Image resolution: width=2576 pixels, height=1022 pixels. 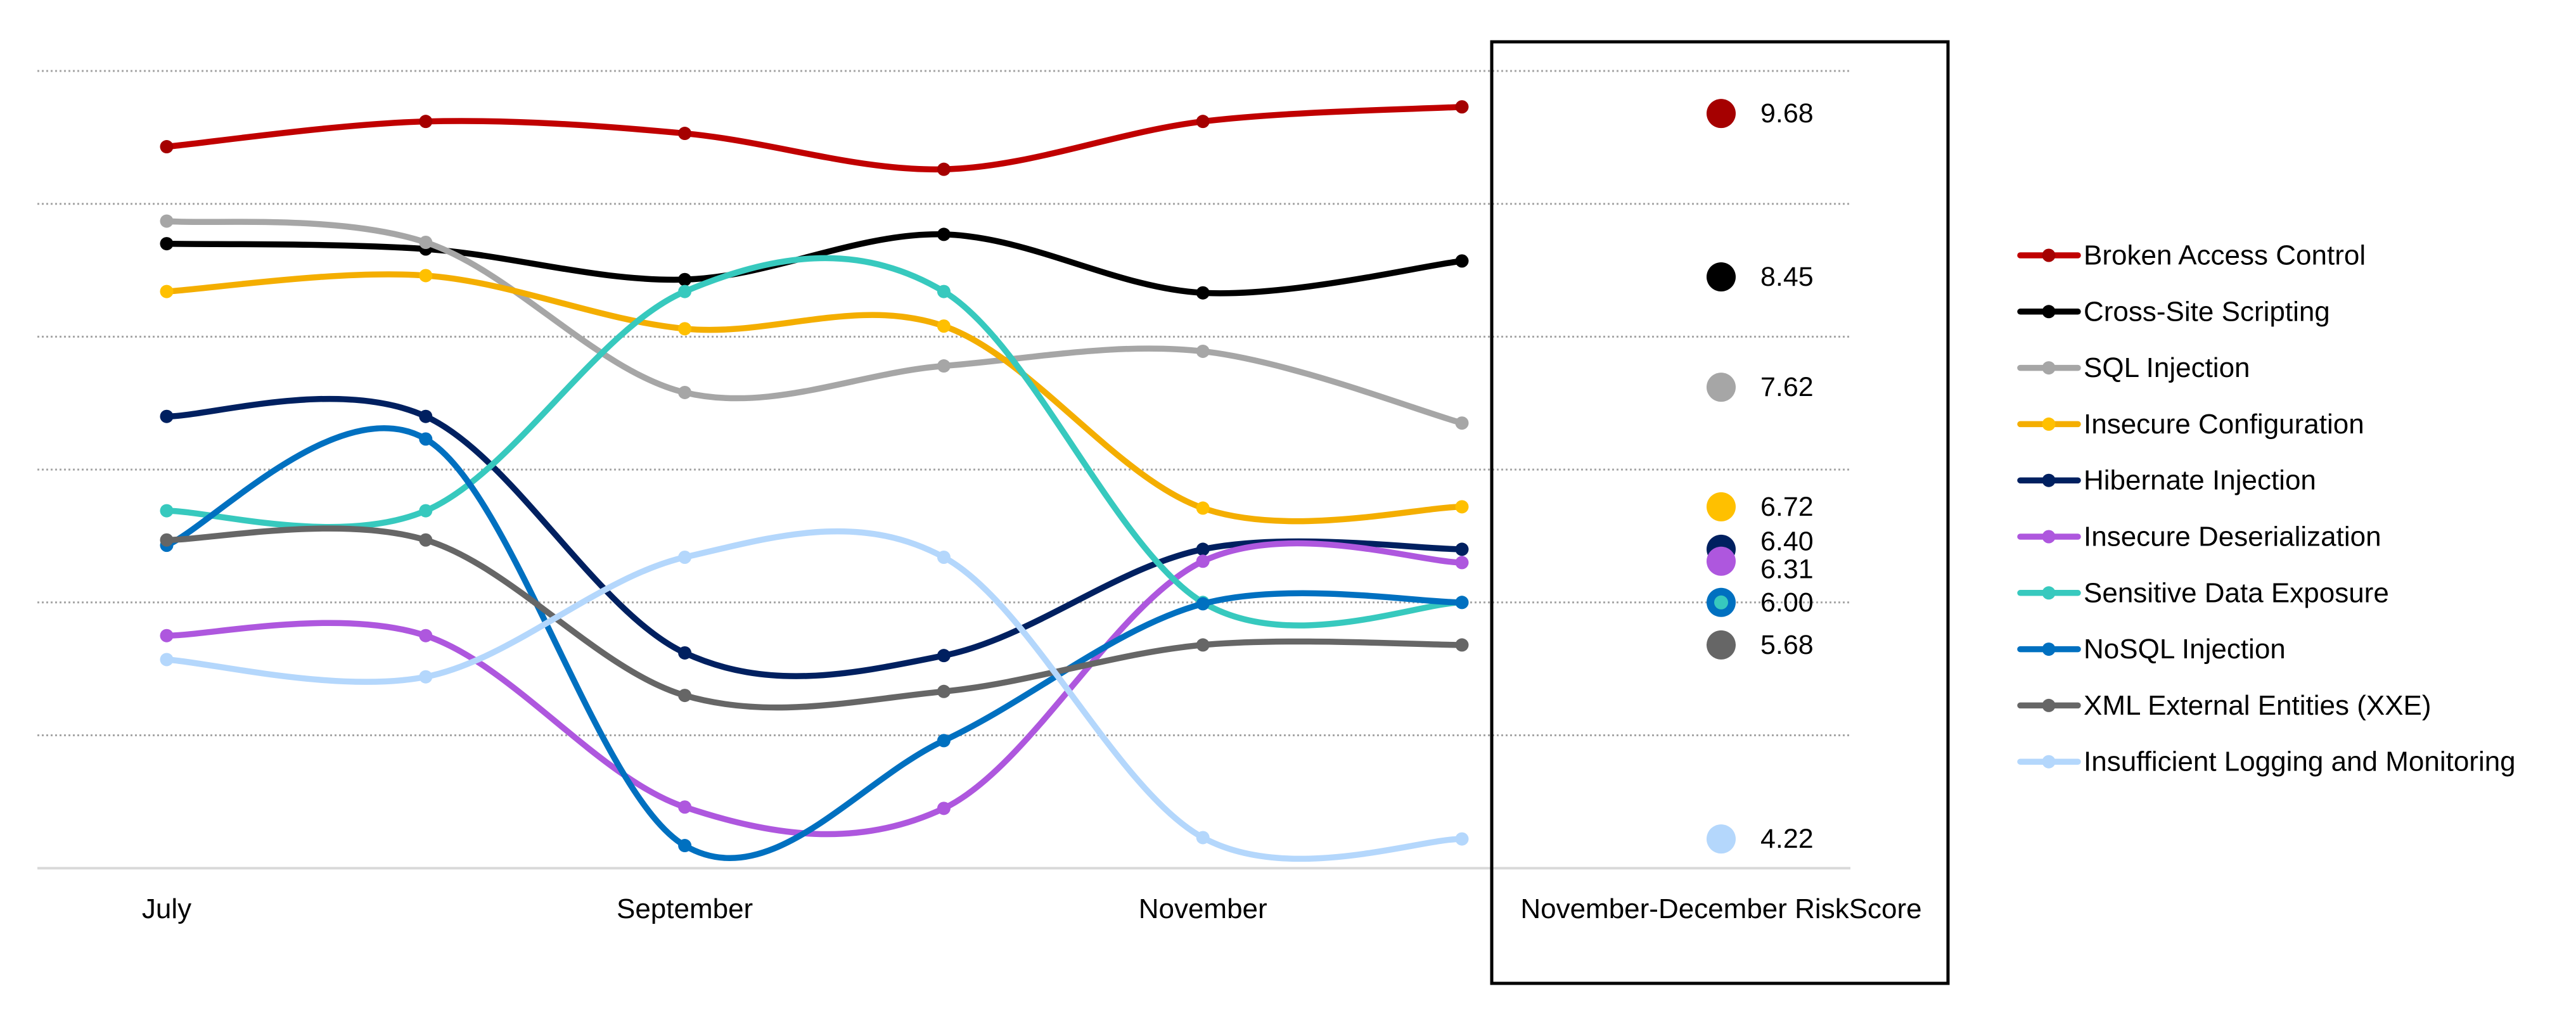 I want to click on legend-label: Insecure Configuration, so click(x=2224, y=424).